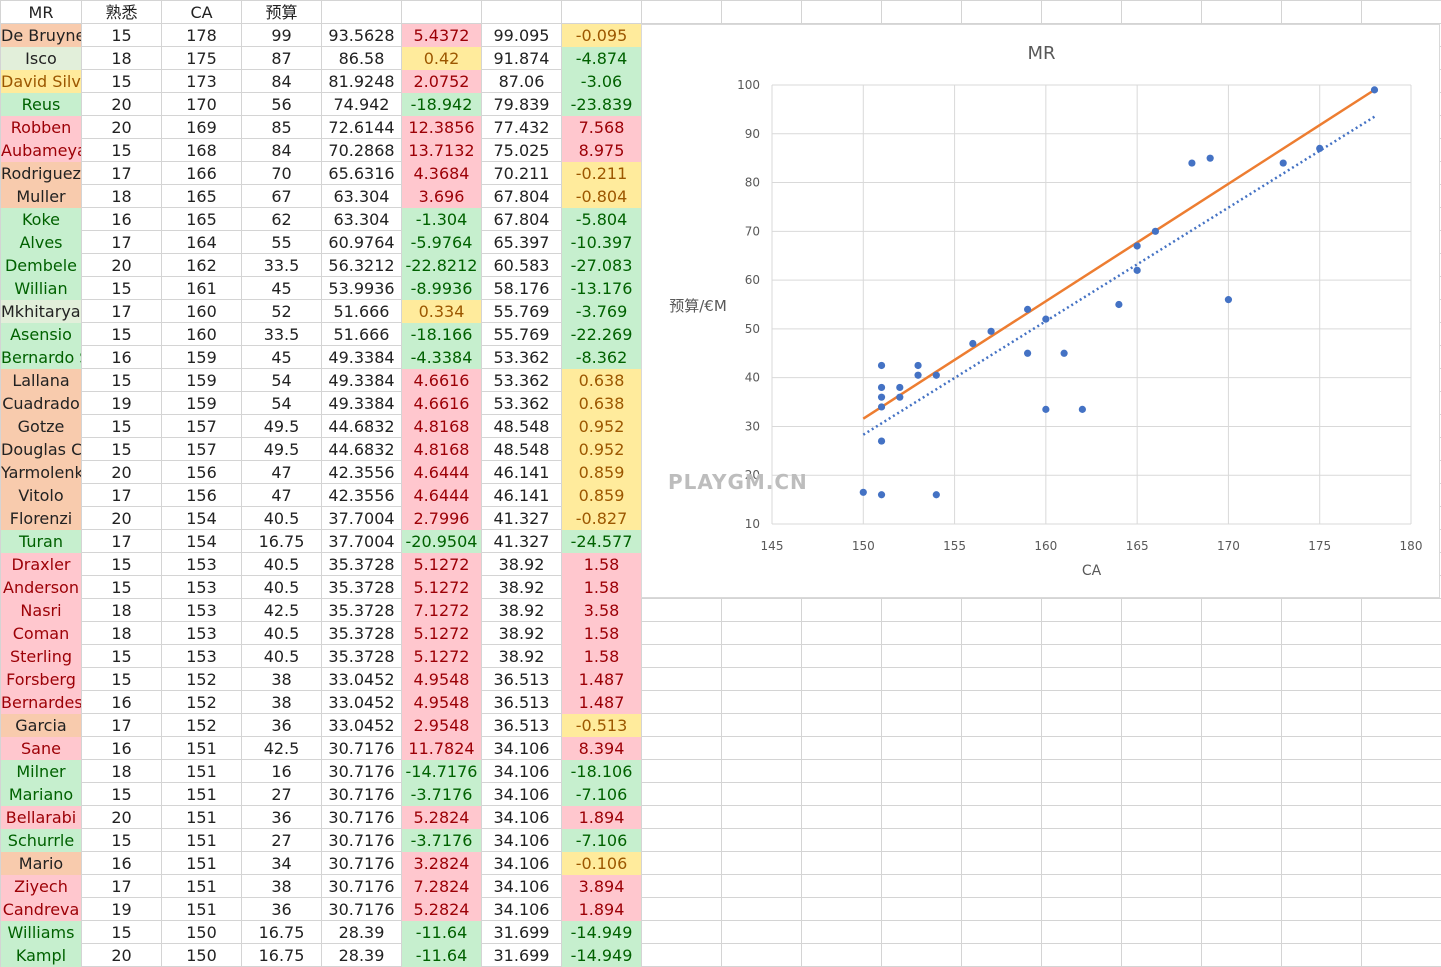 This screenshot has width=1441, height=967. Describe the element at coordinates (441, 288) in the screenshot. I see `difference-cell: -8.9936` at that location.